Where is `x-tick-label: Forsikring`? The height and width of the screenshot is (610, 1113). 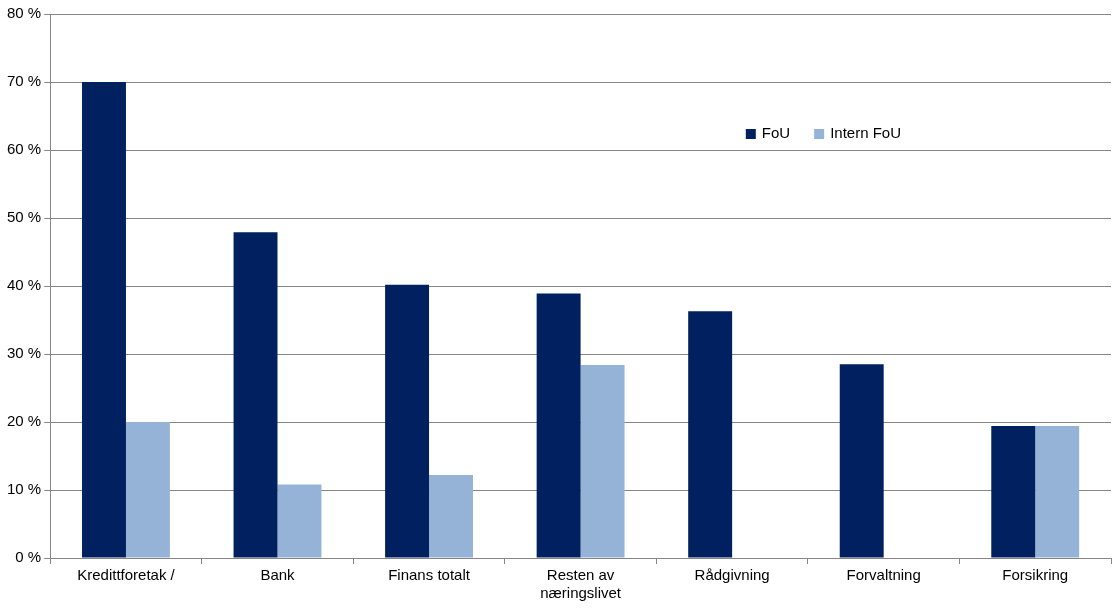
x-tick-label: Forsikring is located at coordinates (1035, 575).